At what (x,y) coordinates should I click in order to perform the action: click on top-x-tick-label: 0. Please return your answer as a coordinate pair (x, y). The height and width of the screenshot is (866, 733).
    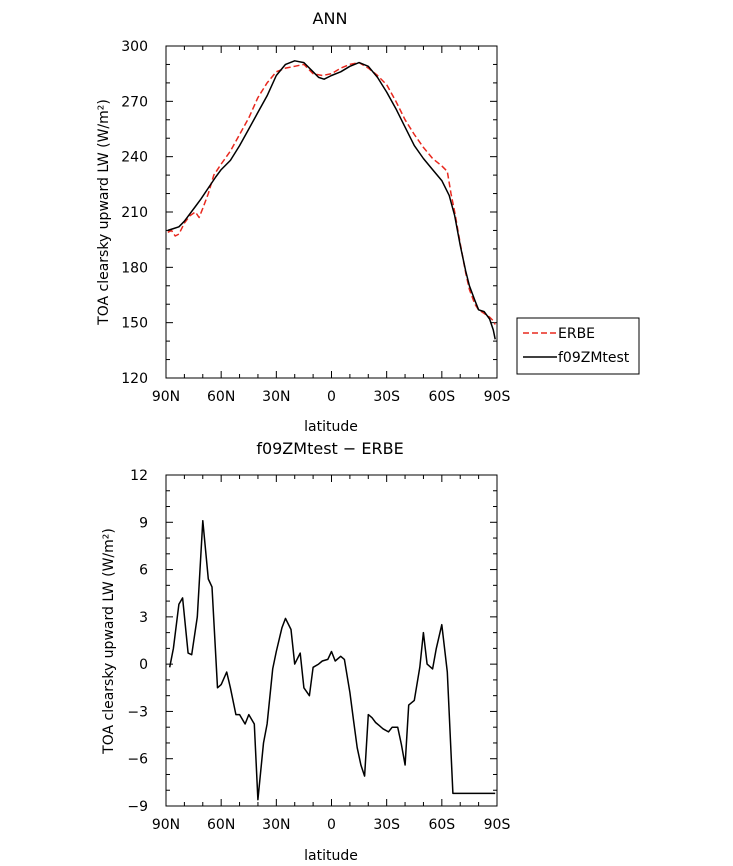
    Looking at the image, I should click on (331, 397).